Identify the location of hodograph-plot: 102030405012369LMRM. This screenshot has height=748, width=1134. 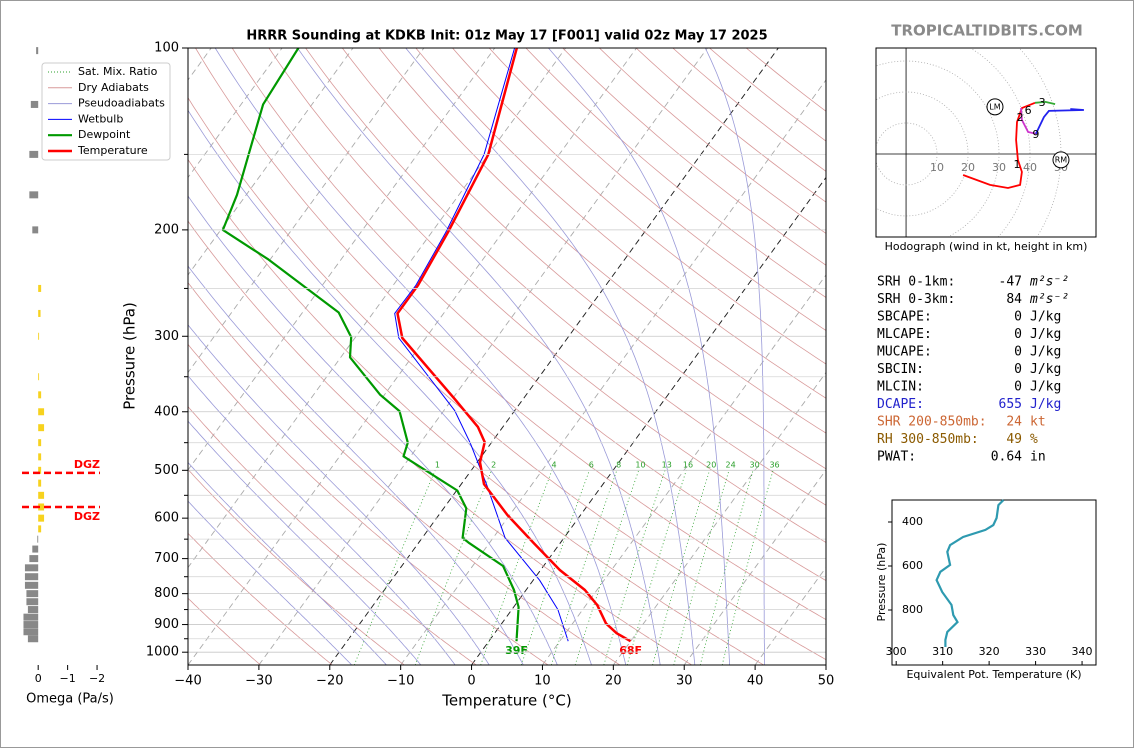
(986, 142).